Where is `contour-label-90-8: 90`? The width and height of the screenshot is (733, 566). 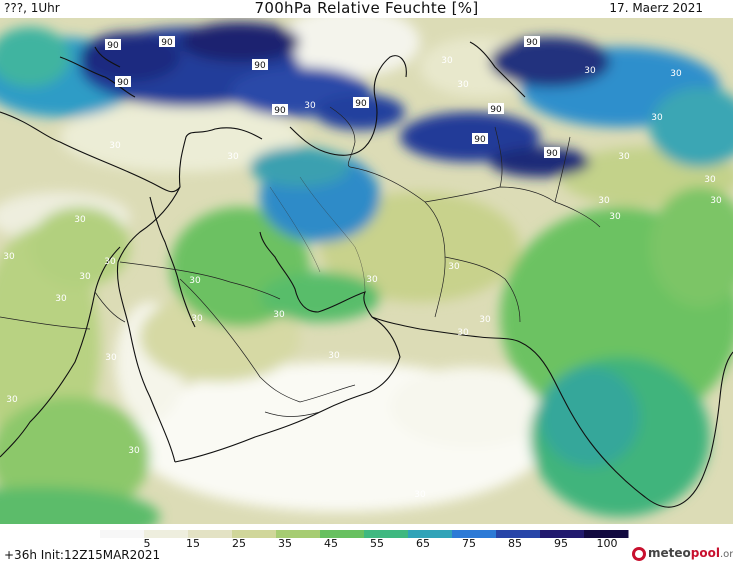 contour-label-90-8: 90 is located at coordinates (480, 139).